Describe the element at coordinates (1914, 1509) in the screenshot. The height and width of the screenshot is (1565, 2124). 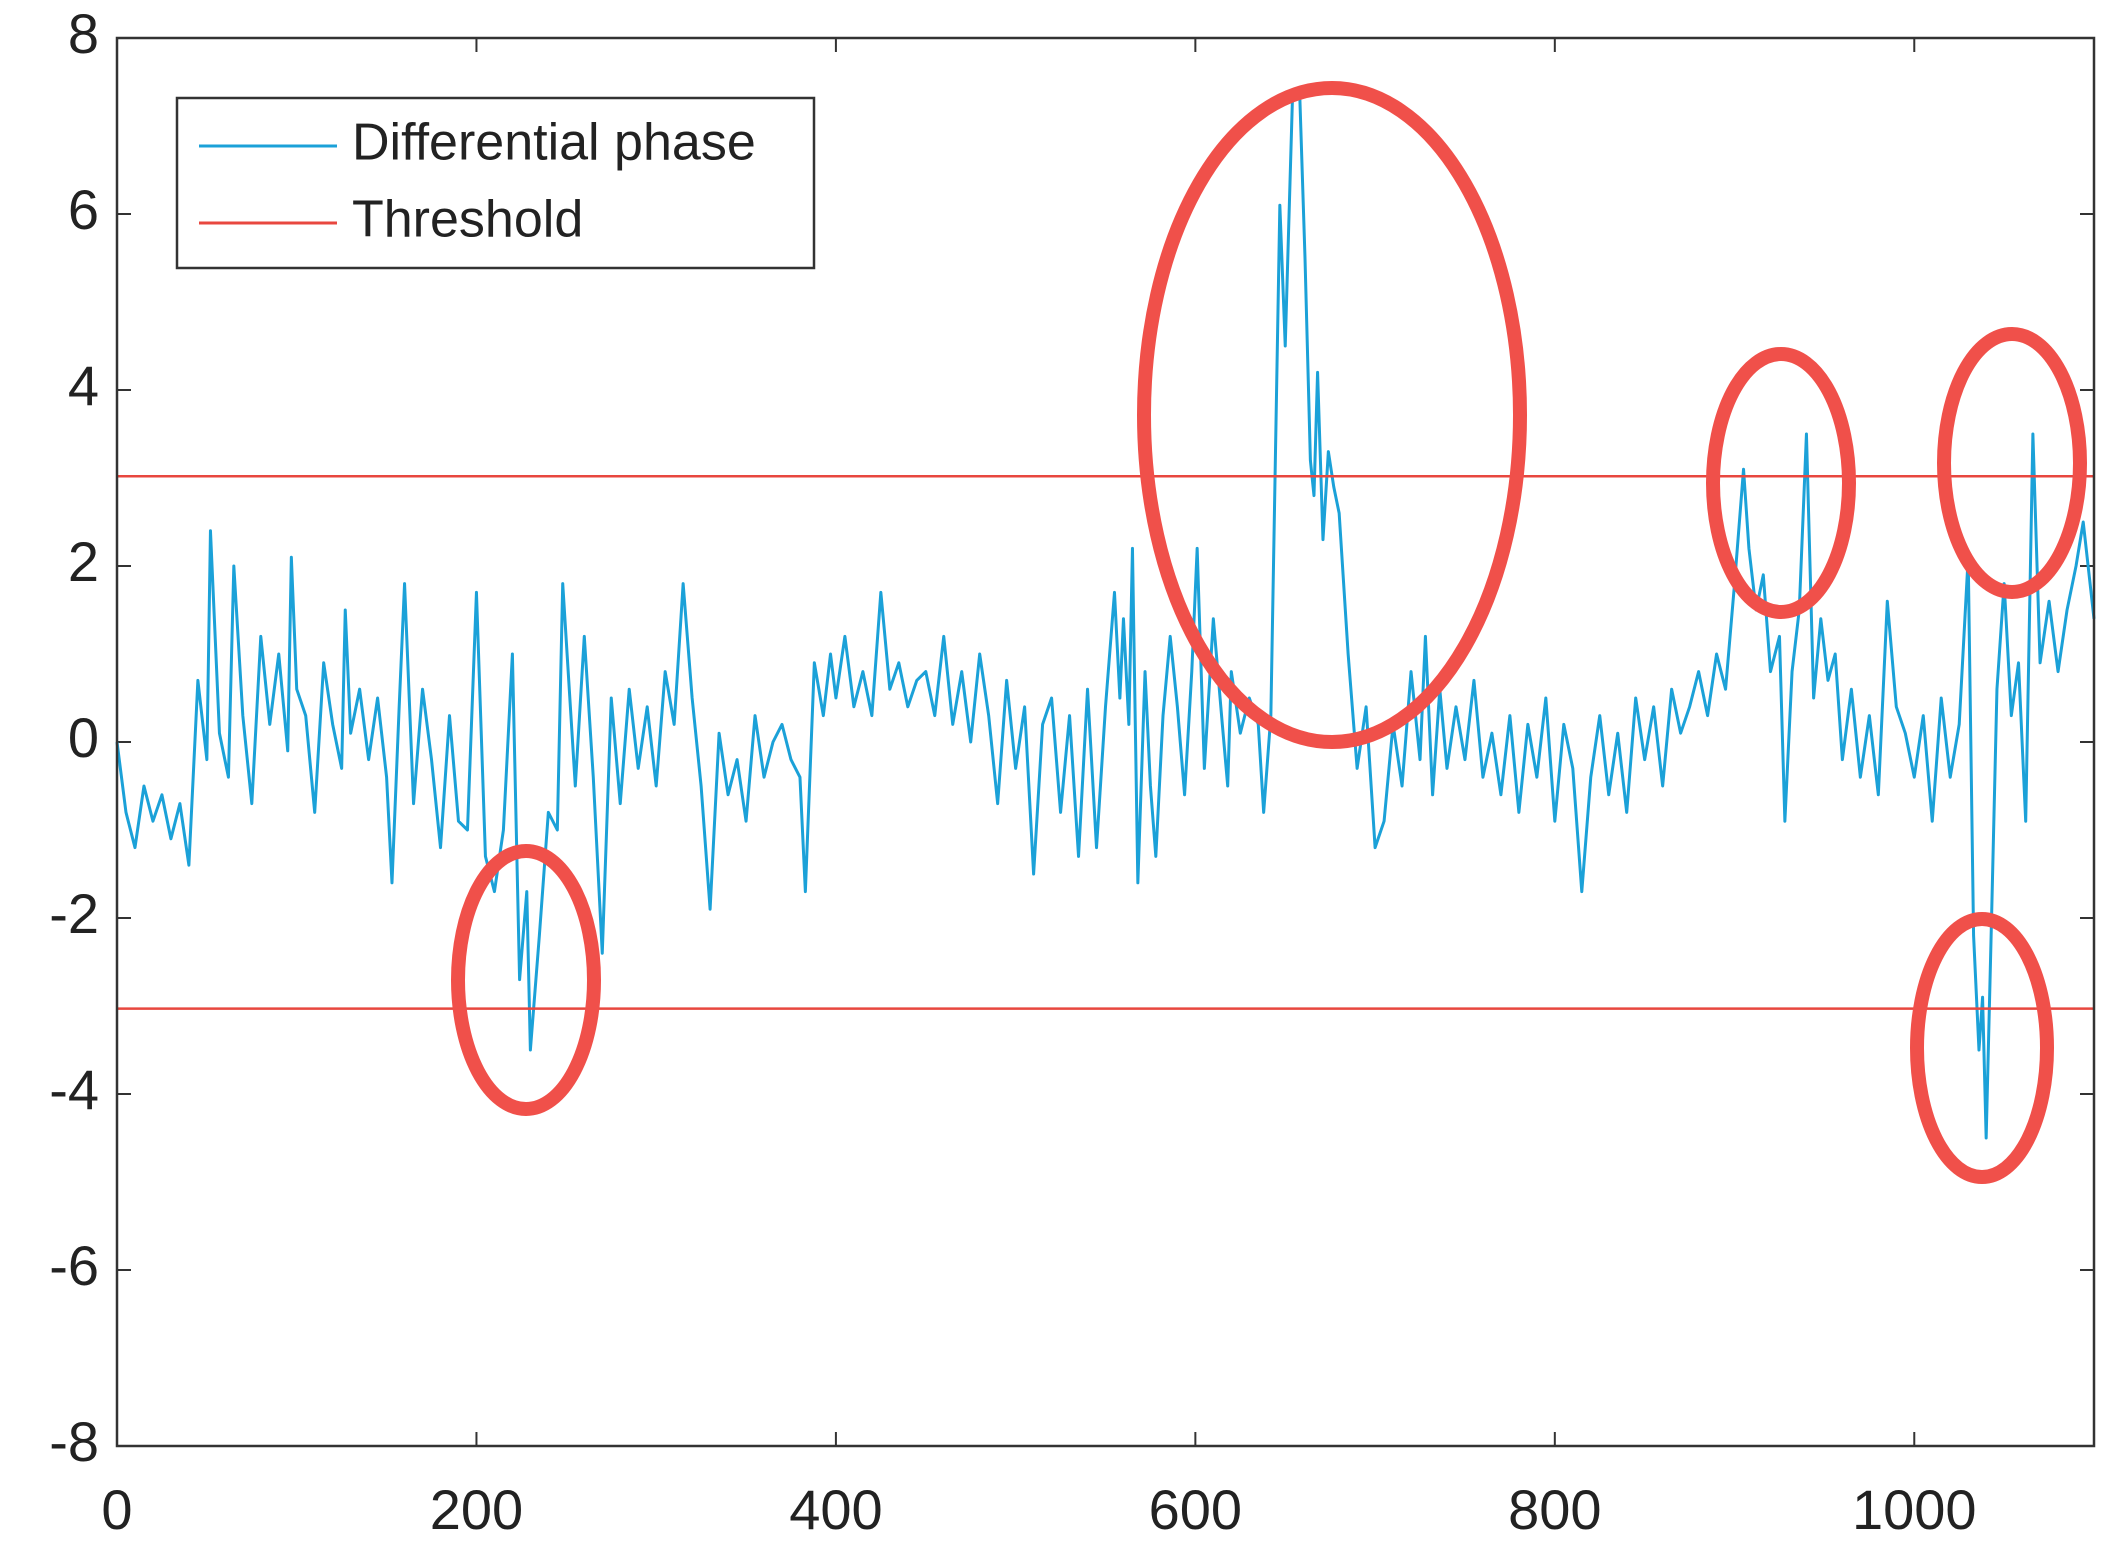
I see `x-tick-label: 1000` at that location.